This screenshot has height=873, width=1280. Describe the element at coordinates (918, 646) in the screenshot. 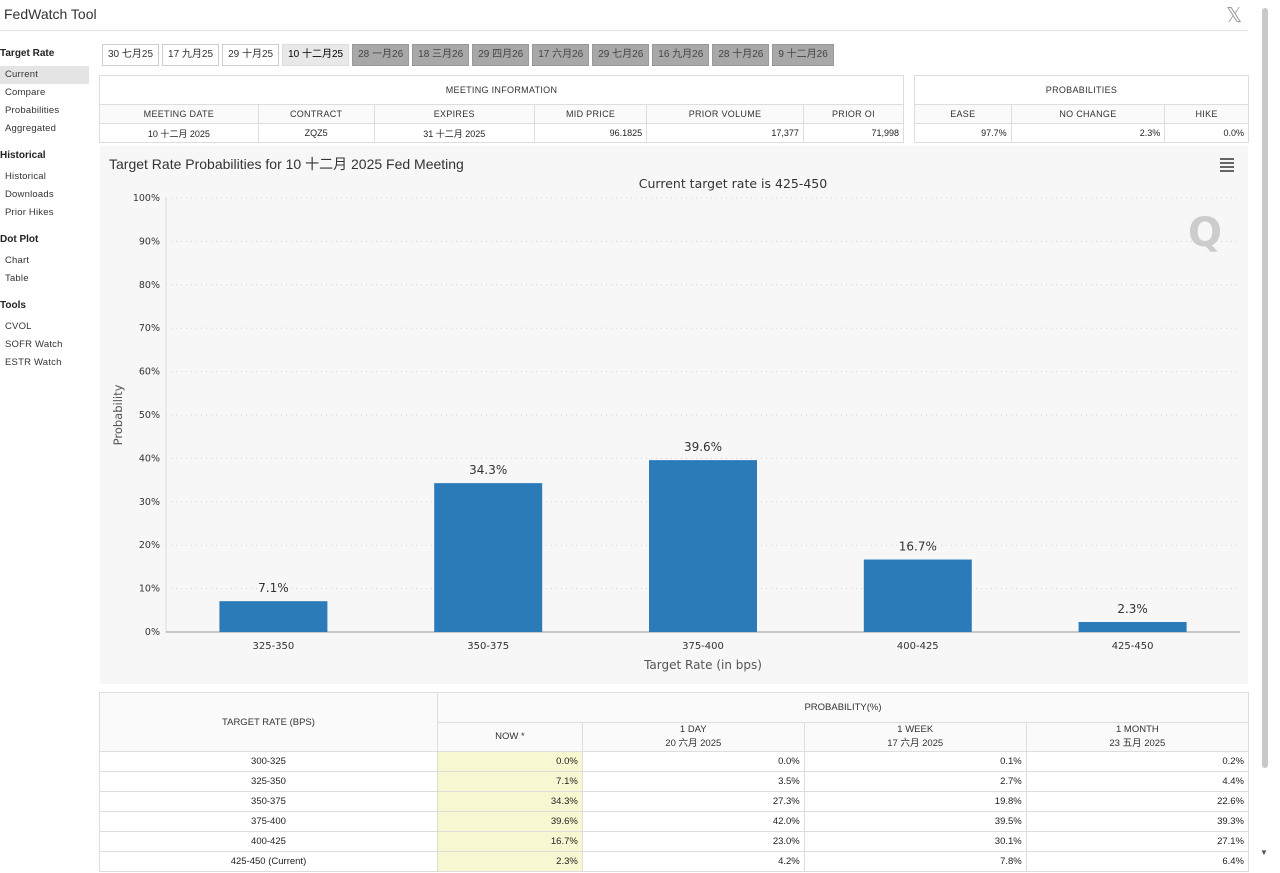

I see `x-tick-label: 400-425` at that location.